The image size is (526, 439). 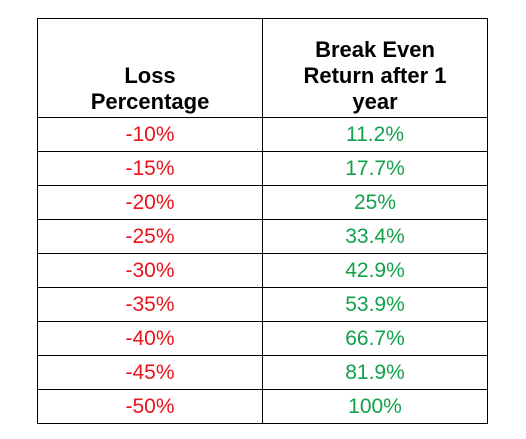 I want to click on table-row: -35% 53.9%, so click(x=262, y=304).